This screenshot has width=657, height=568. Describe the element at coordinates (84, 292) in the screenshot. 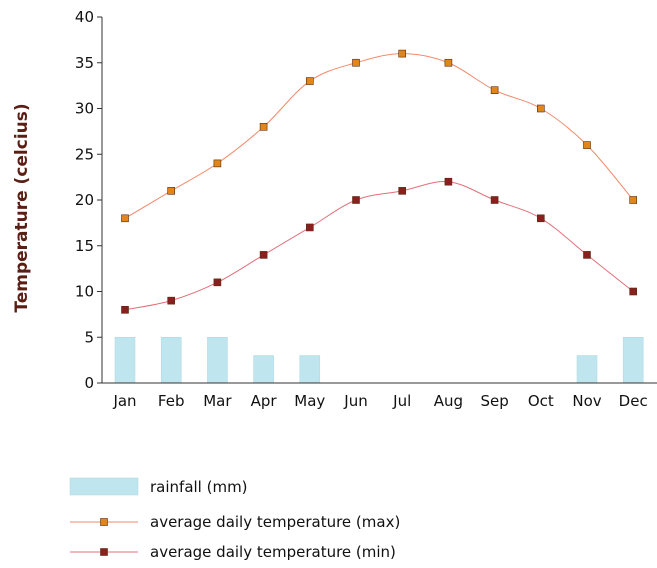

I see `y-tick-label: 10` at that location.